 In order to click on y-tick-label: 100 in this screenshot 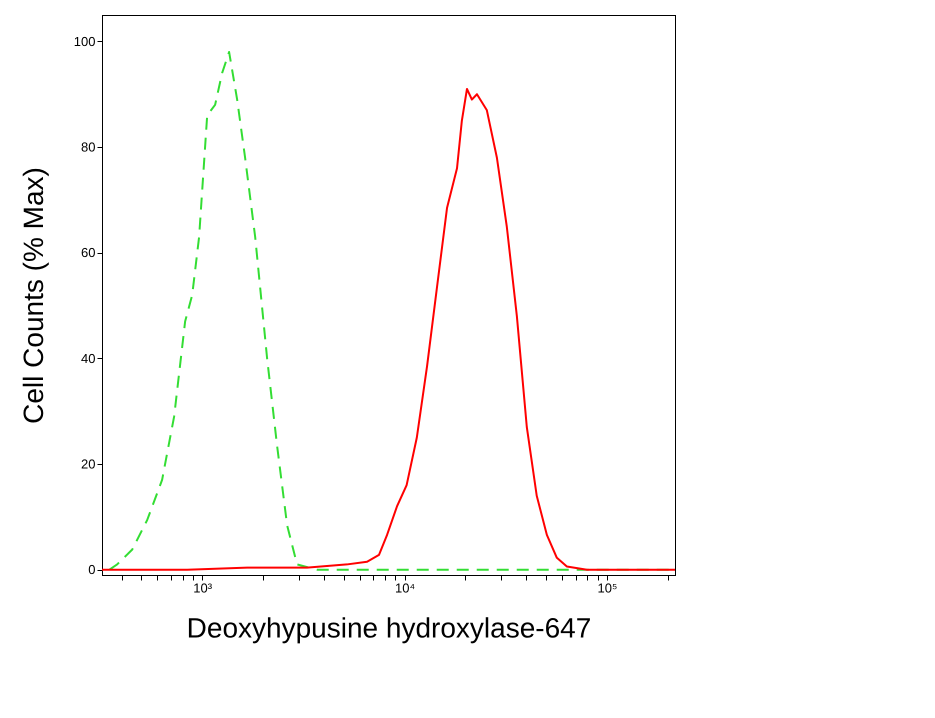, I will do `click(85, 41)`.